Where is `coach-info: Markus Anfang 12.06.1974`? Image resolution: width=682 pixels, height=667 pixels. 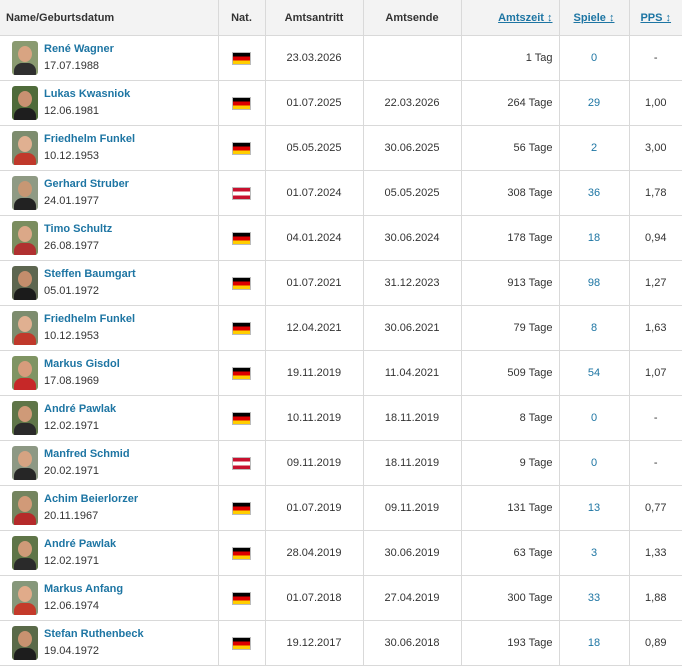 coach-info: Markus Anfang 12.06.1974 is located at coordinates (83, 598).